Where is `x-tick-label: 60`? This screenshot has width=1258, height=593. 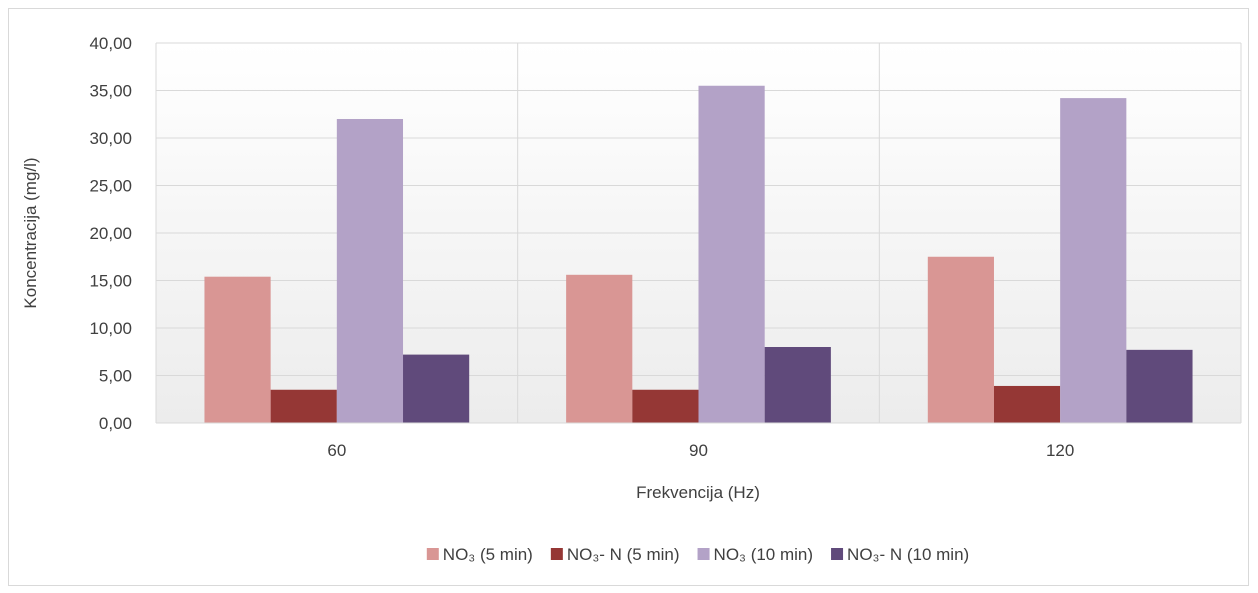
x-tick-label: 60 is located at coordinates (336, 450).